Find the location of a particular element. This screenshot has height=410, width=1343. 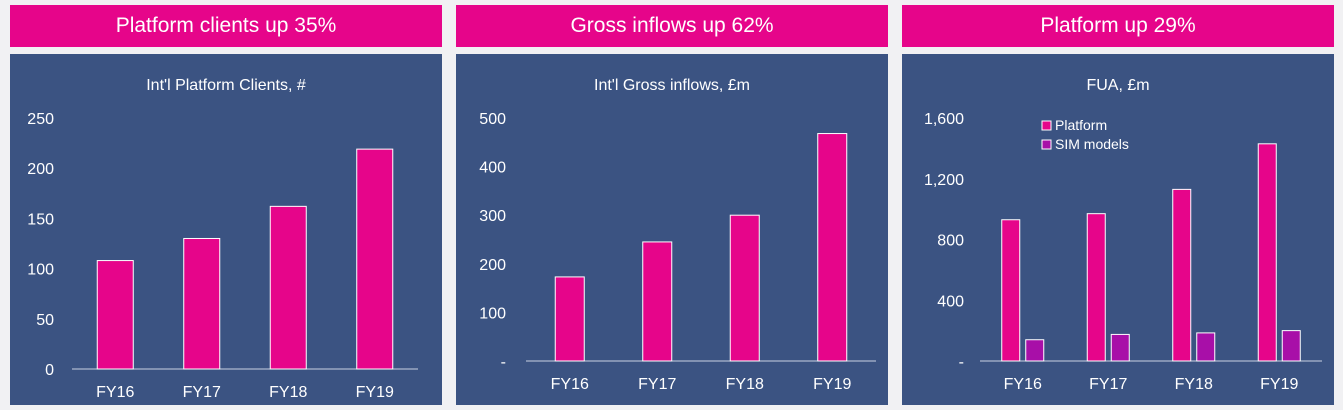

y-tick-label: 500 is located at coordinates (492, 119).